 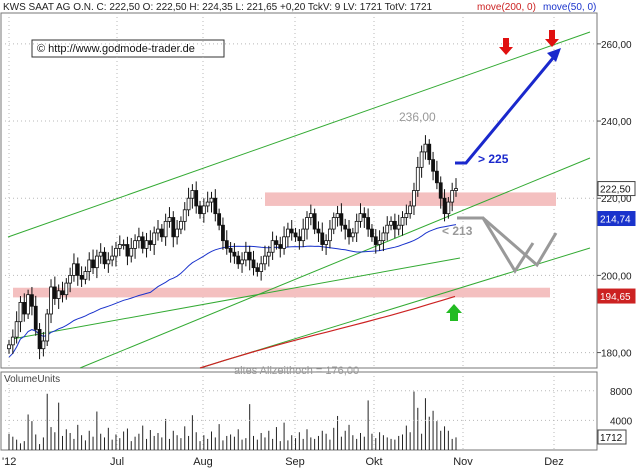 What do you see at coordinates (493, 159) in the screenshot?
I see `target-up-label: > 225` at bounding box center [493, 159].